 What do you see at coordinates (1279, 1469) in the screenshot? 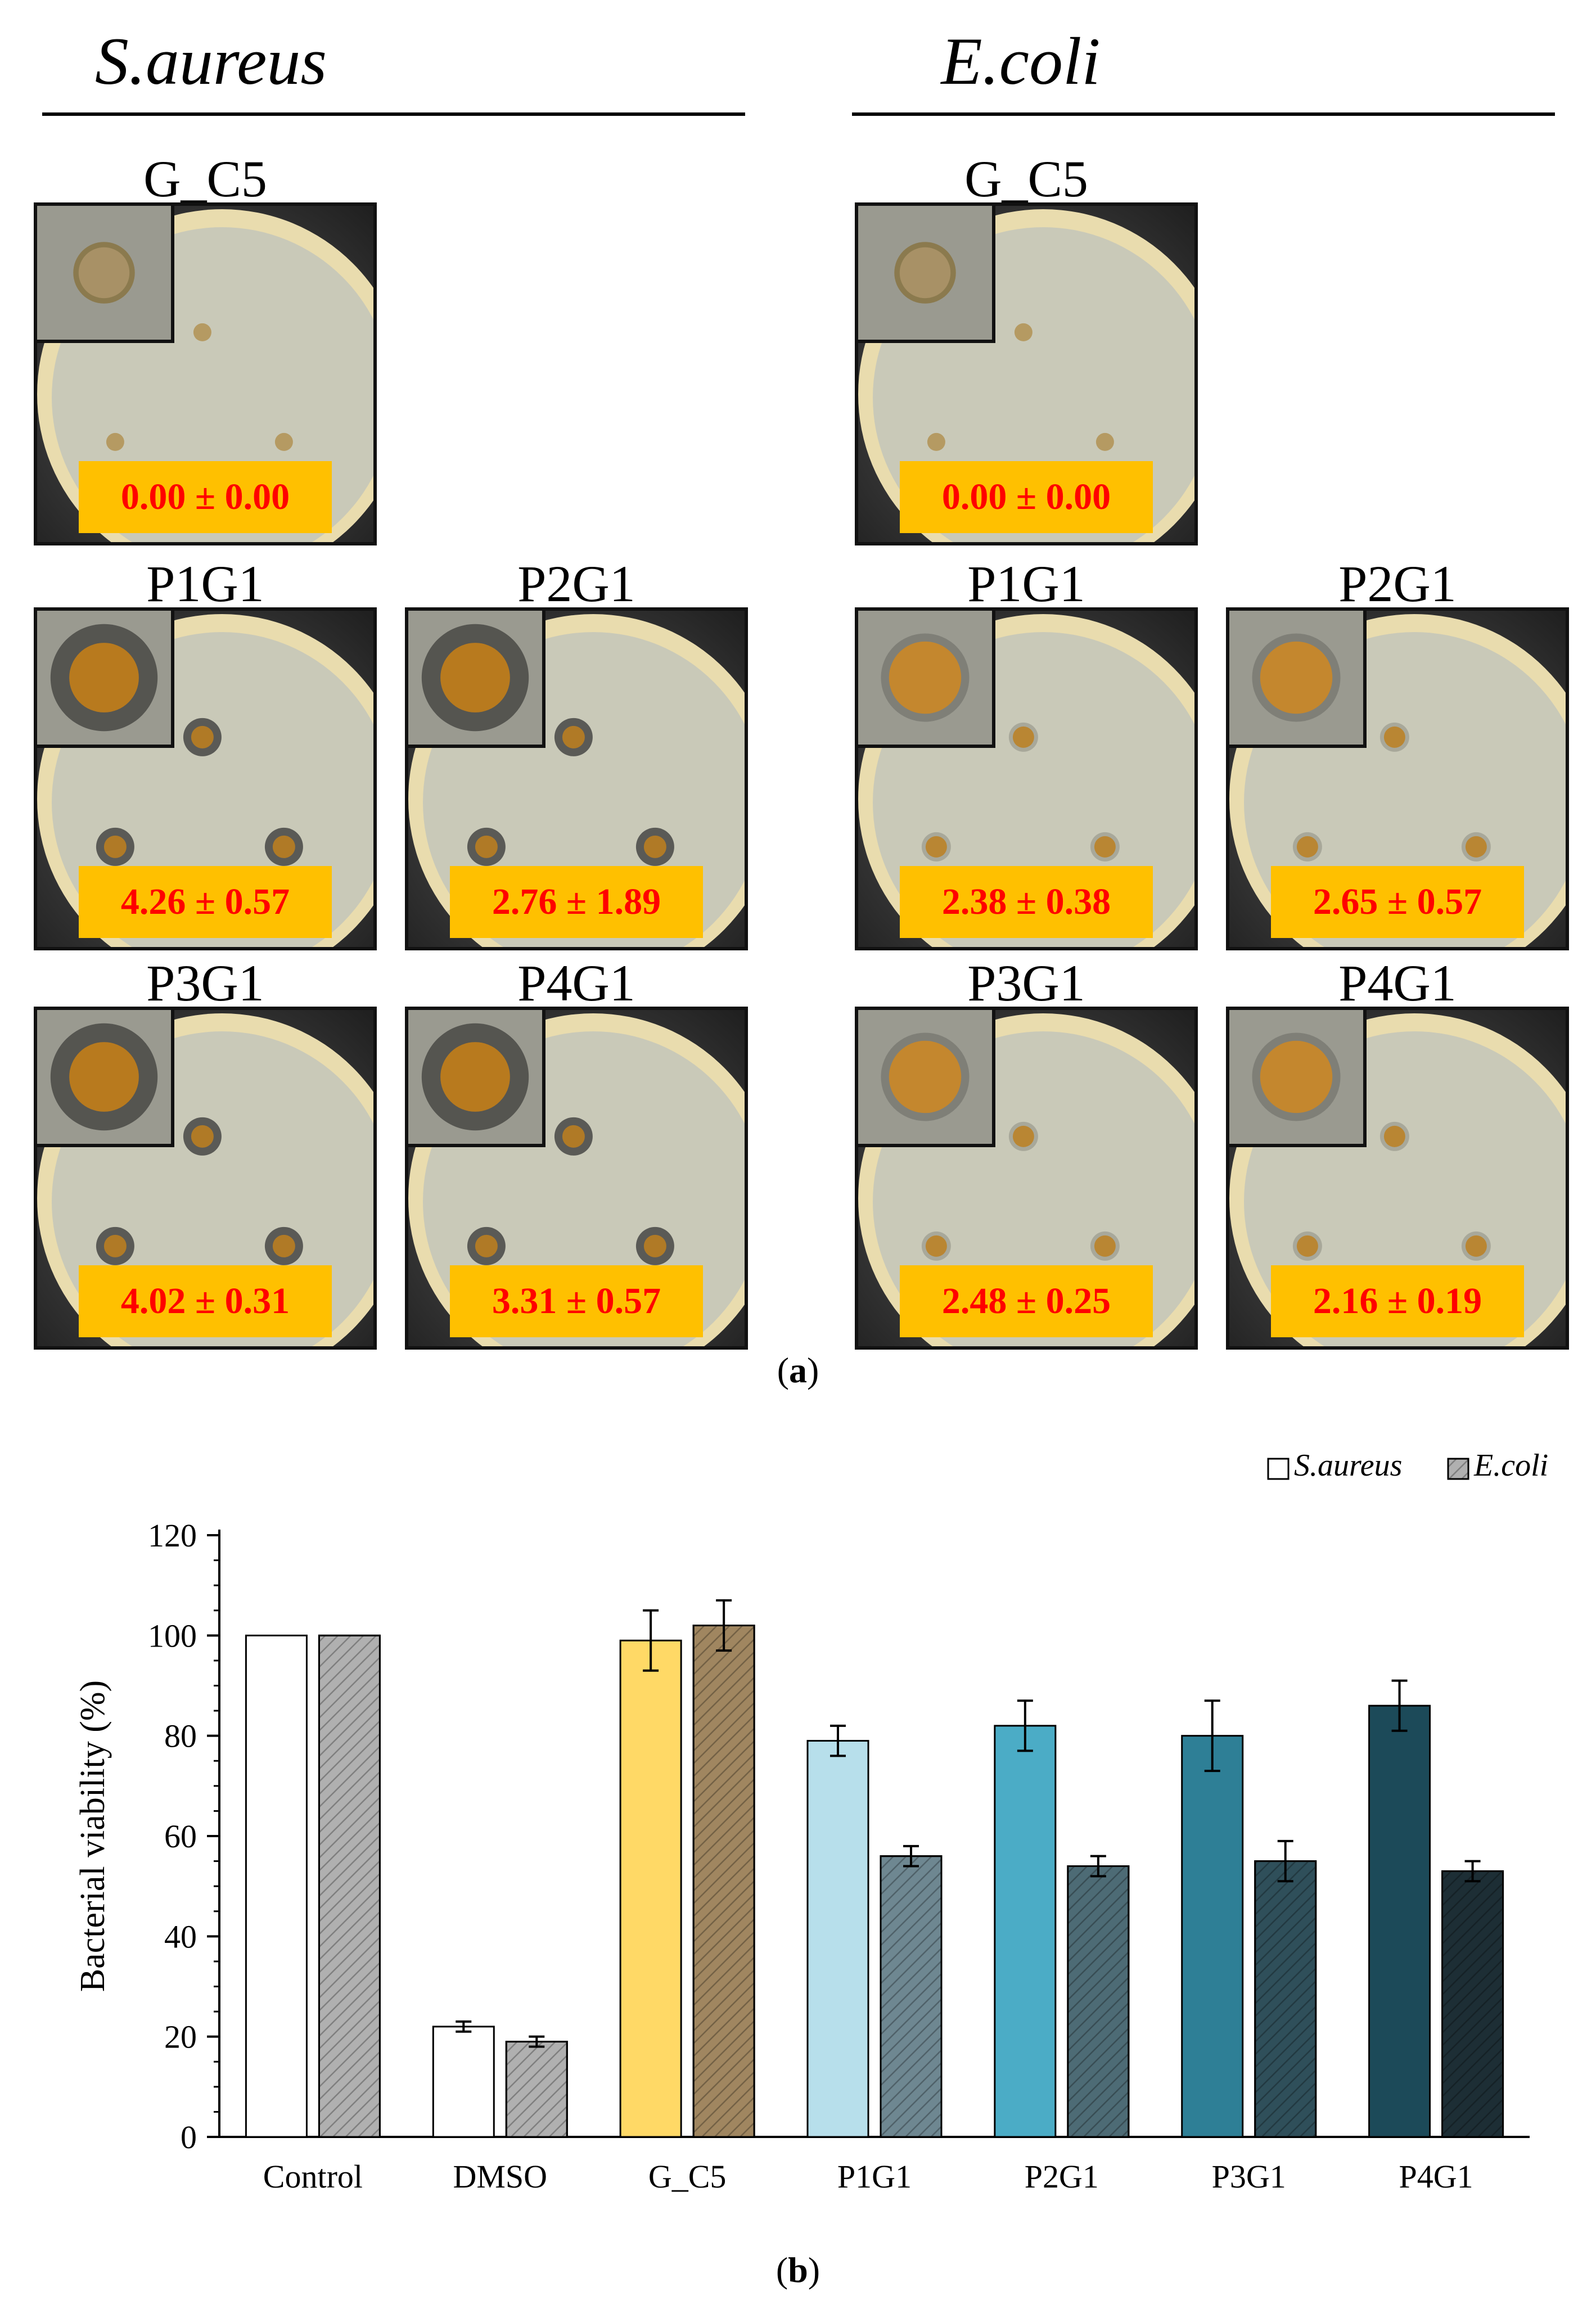
I see `legend-swatch-saureus` at bounding box center [1279, 1469].